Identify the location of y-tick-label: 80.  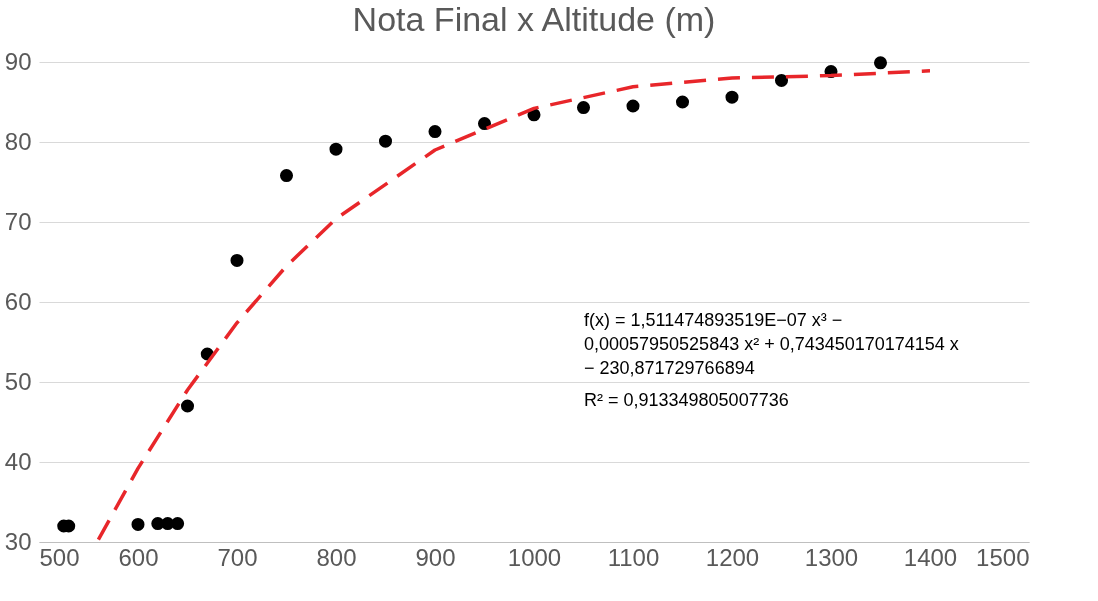
(18, 141).